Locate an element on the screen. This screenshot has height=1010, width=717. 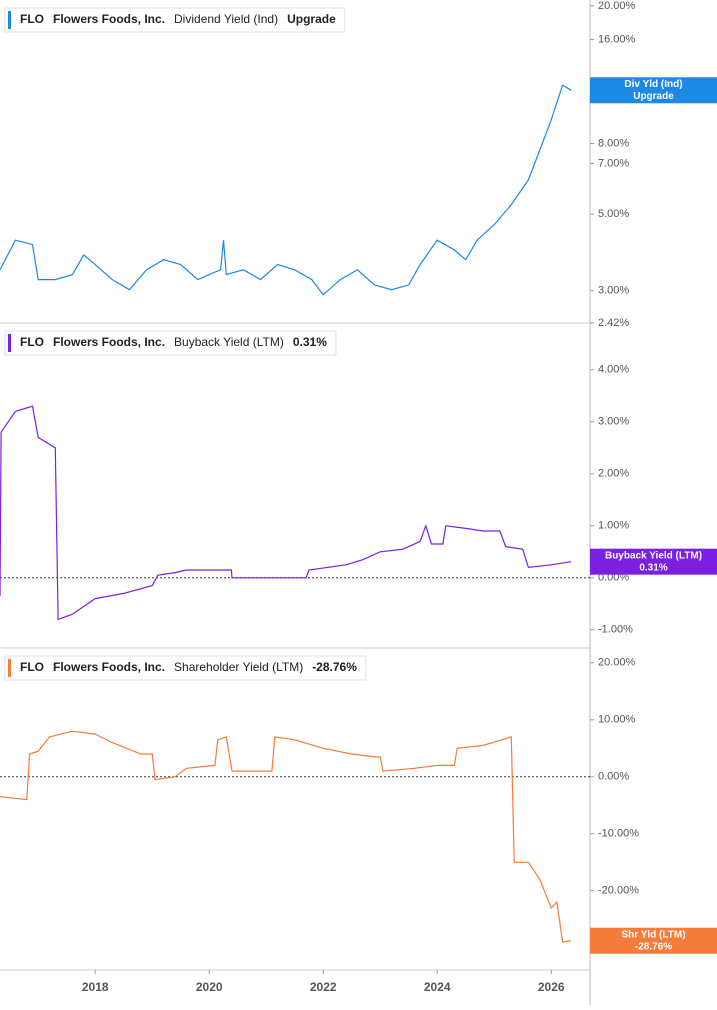
y-tick-label: 16.00% is located at coordinates (617, 39).